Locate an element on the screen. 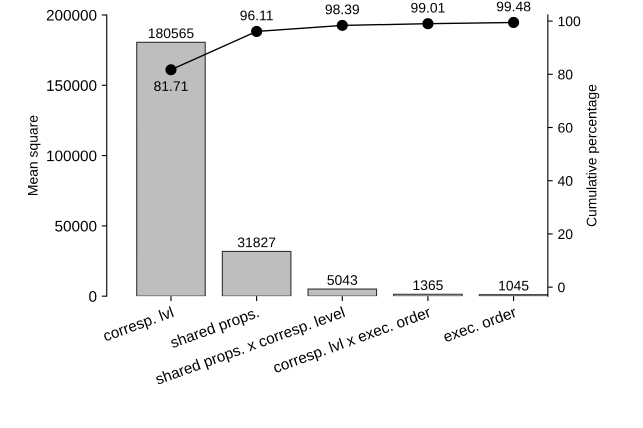 This screenshot has width=643, height=428. y2-tick-label: 60 is located at coordinates (565, 127).